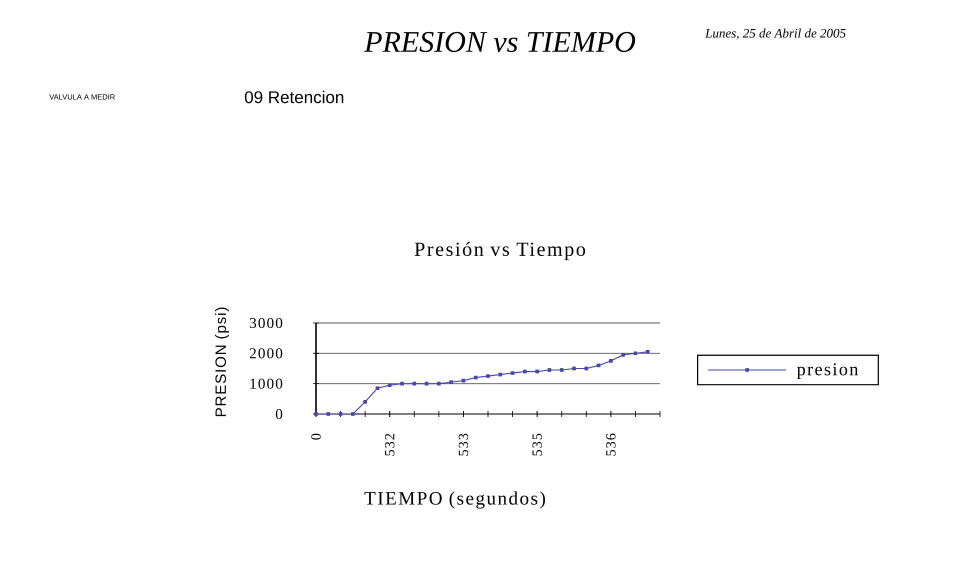 The width and height of the screenshot is (978, 567). What do you see at coordinates (266, 323) in the screenshot?
I see `y-tick-label: 3000` at bounding box center [266, 323].